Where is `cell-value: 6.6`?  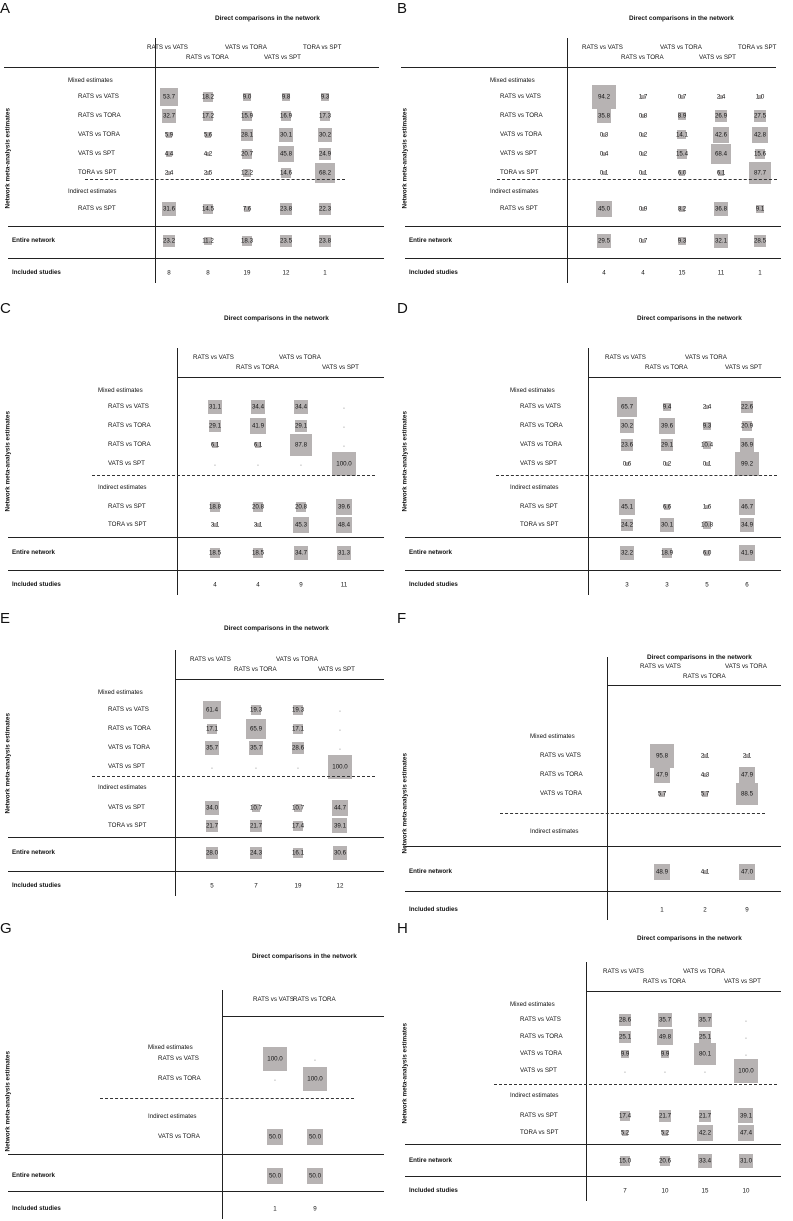 cell-value: 6.6 is located at coordinates (667, 507).